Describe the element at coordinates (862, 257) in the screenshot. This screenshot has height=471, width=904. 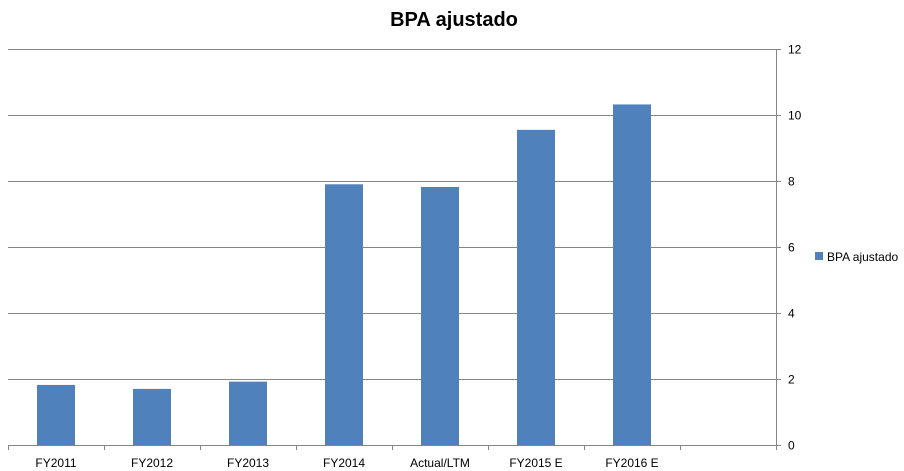
I see `legend-label: BPA ajustado` at that location.